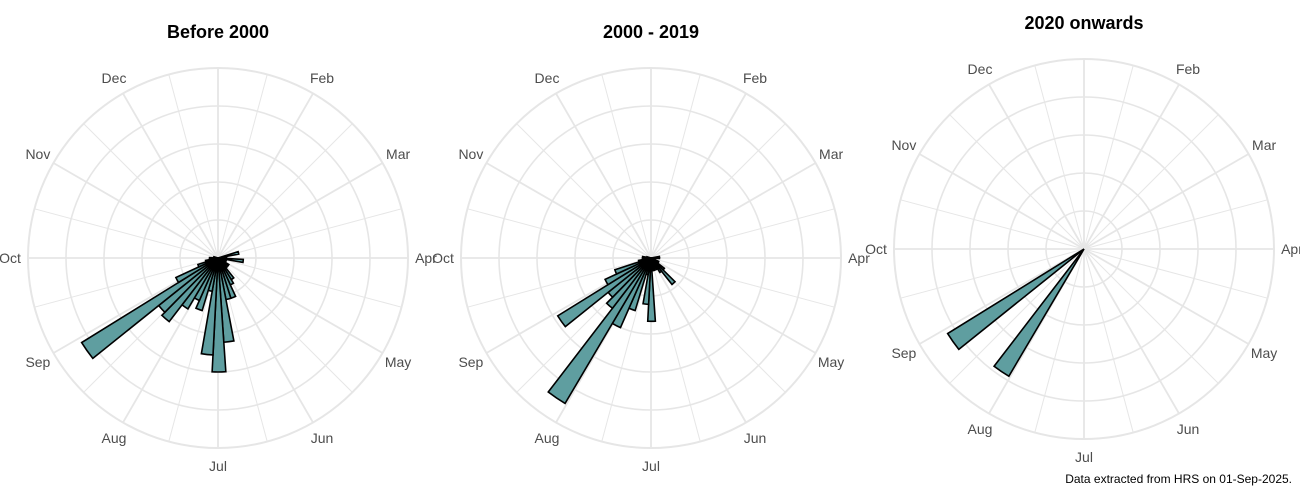 The width and height of the screenshot is (1300, 500). What do you see at coordinates (1178, 479) in the screenshot?
I see `data-source-caption: Data extracted from HRS on 01-Sep-2025.` at bounding box center [1178, 479].